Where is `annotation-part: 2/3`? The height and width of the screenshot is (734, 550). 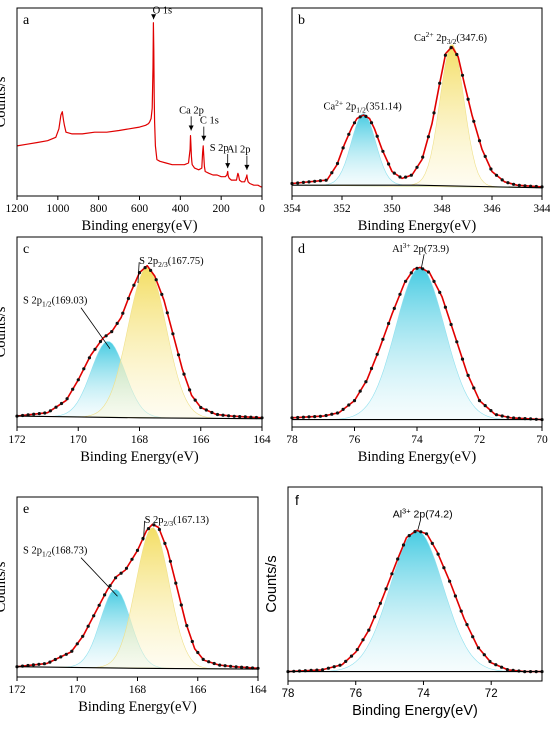 annotation-part: 2/3 is located at coordinates (169, 523).